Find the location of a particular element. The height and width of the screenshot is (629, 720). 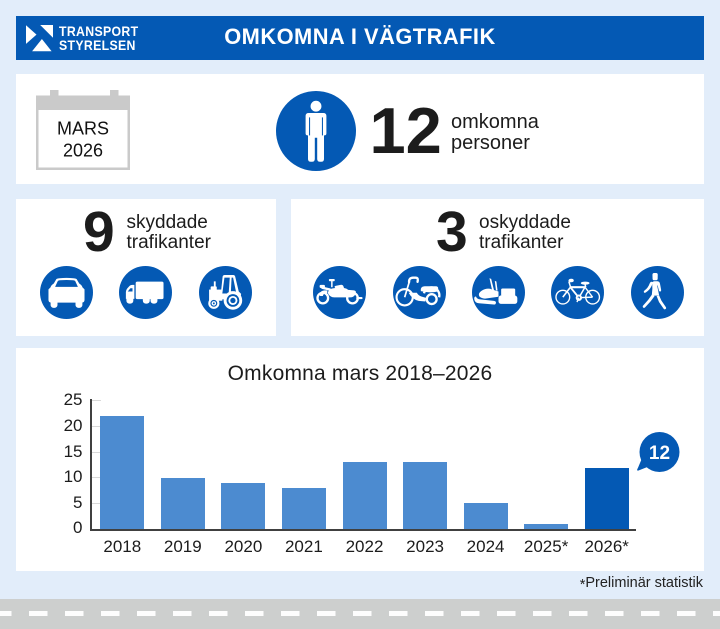

svg-text: MARS is located at coordinates (83, 129).